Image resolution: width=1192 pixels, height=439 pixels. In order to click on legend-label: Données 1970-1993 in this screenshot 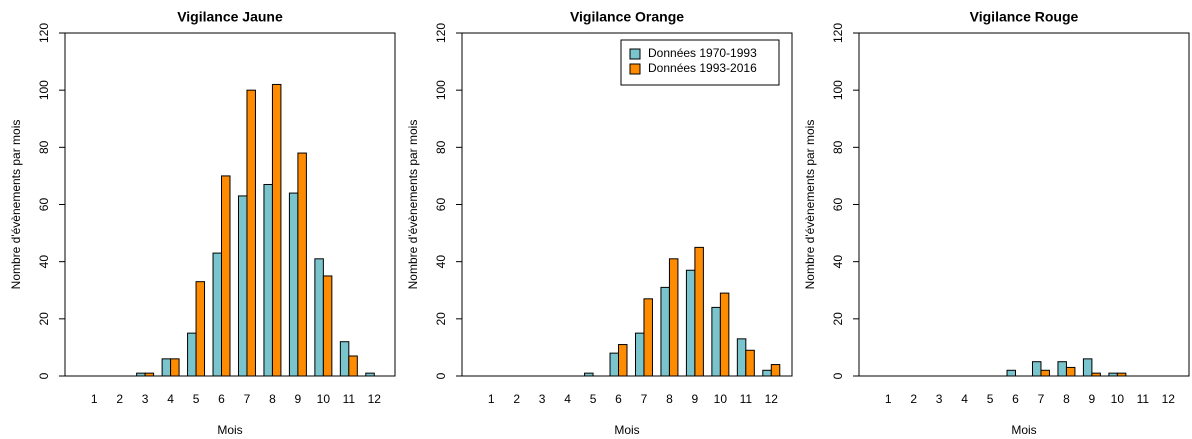, I will do `click(702, 53)`.